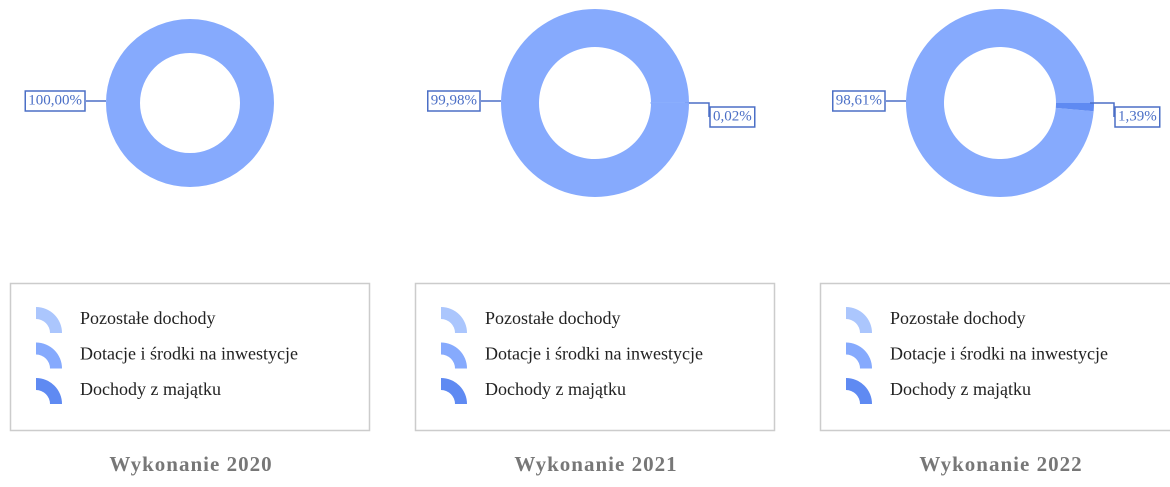  Describe the element at coordinates (1137, 116) in the screenshot. I see `data-label: 1,39%` at that location.